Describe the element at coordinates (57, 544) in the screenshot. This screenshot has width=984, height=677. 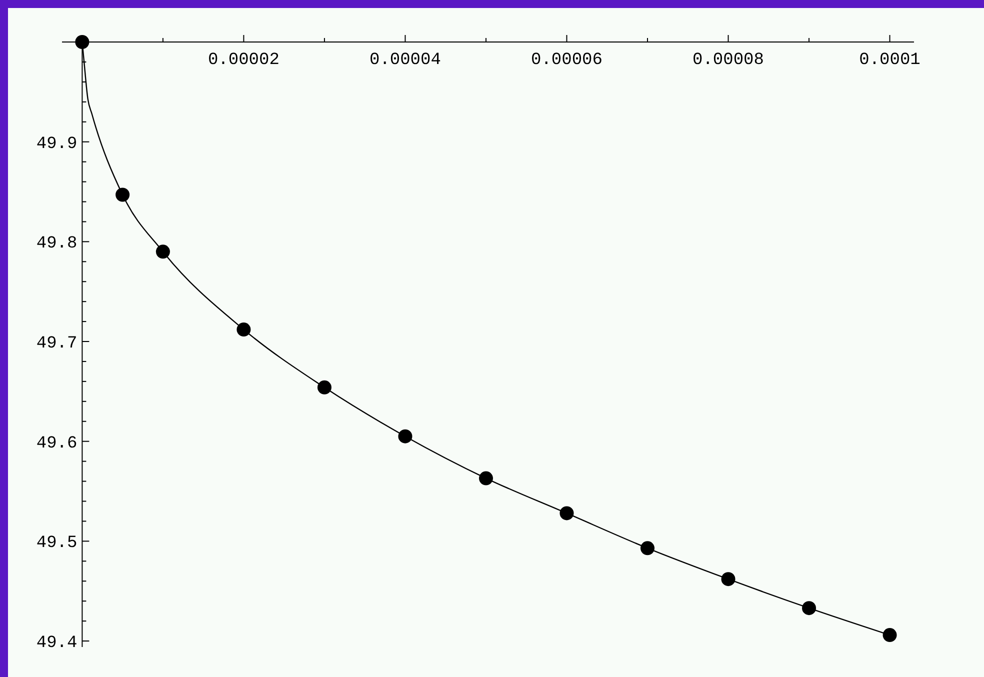
I see `y-tick-label: 49.5` at that location.